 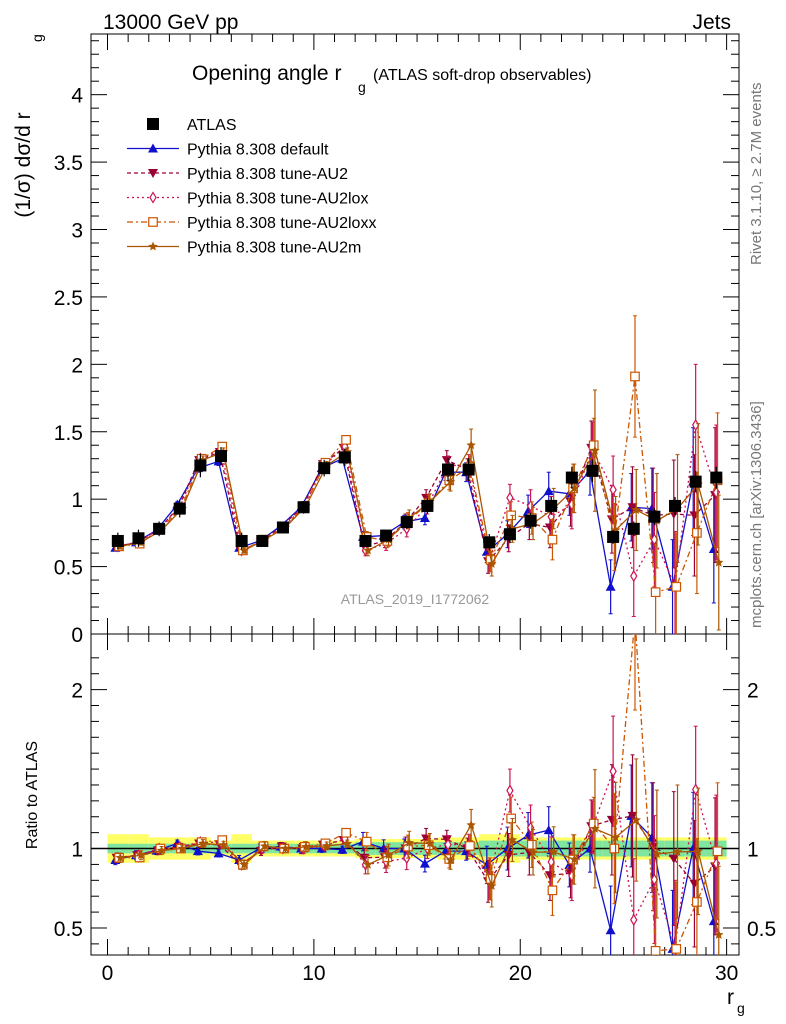 I want to click on header-category: Jets, so click(x=711, y=22).